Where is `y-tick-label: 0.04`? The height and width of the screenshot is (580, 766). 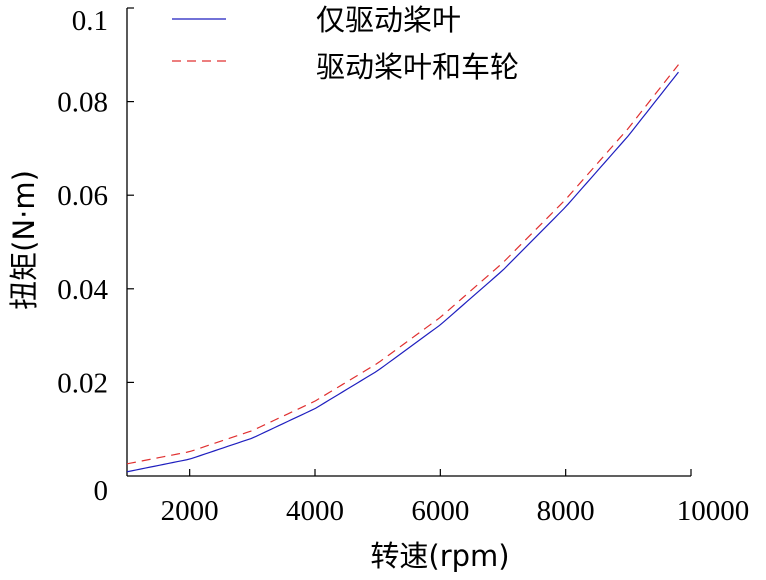
y-tick-label: 0.04 is located at coordinates (82, 290).